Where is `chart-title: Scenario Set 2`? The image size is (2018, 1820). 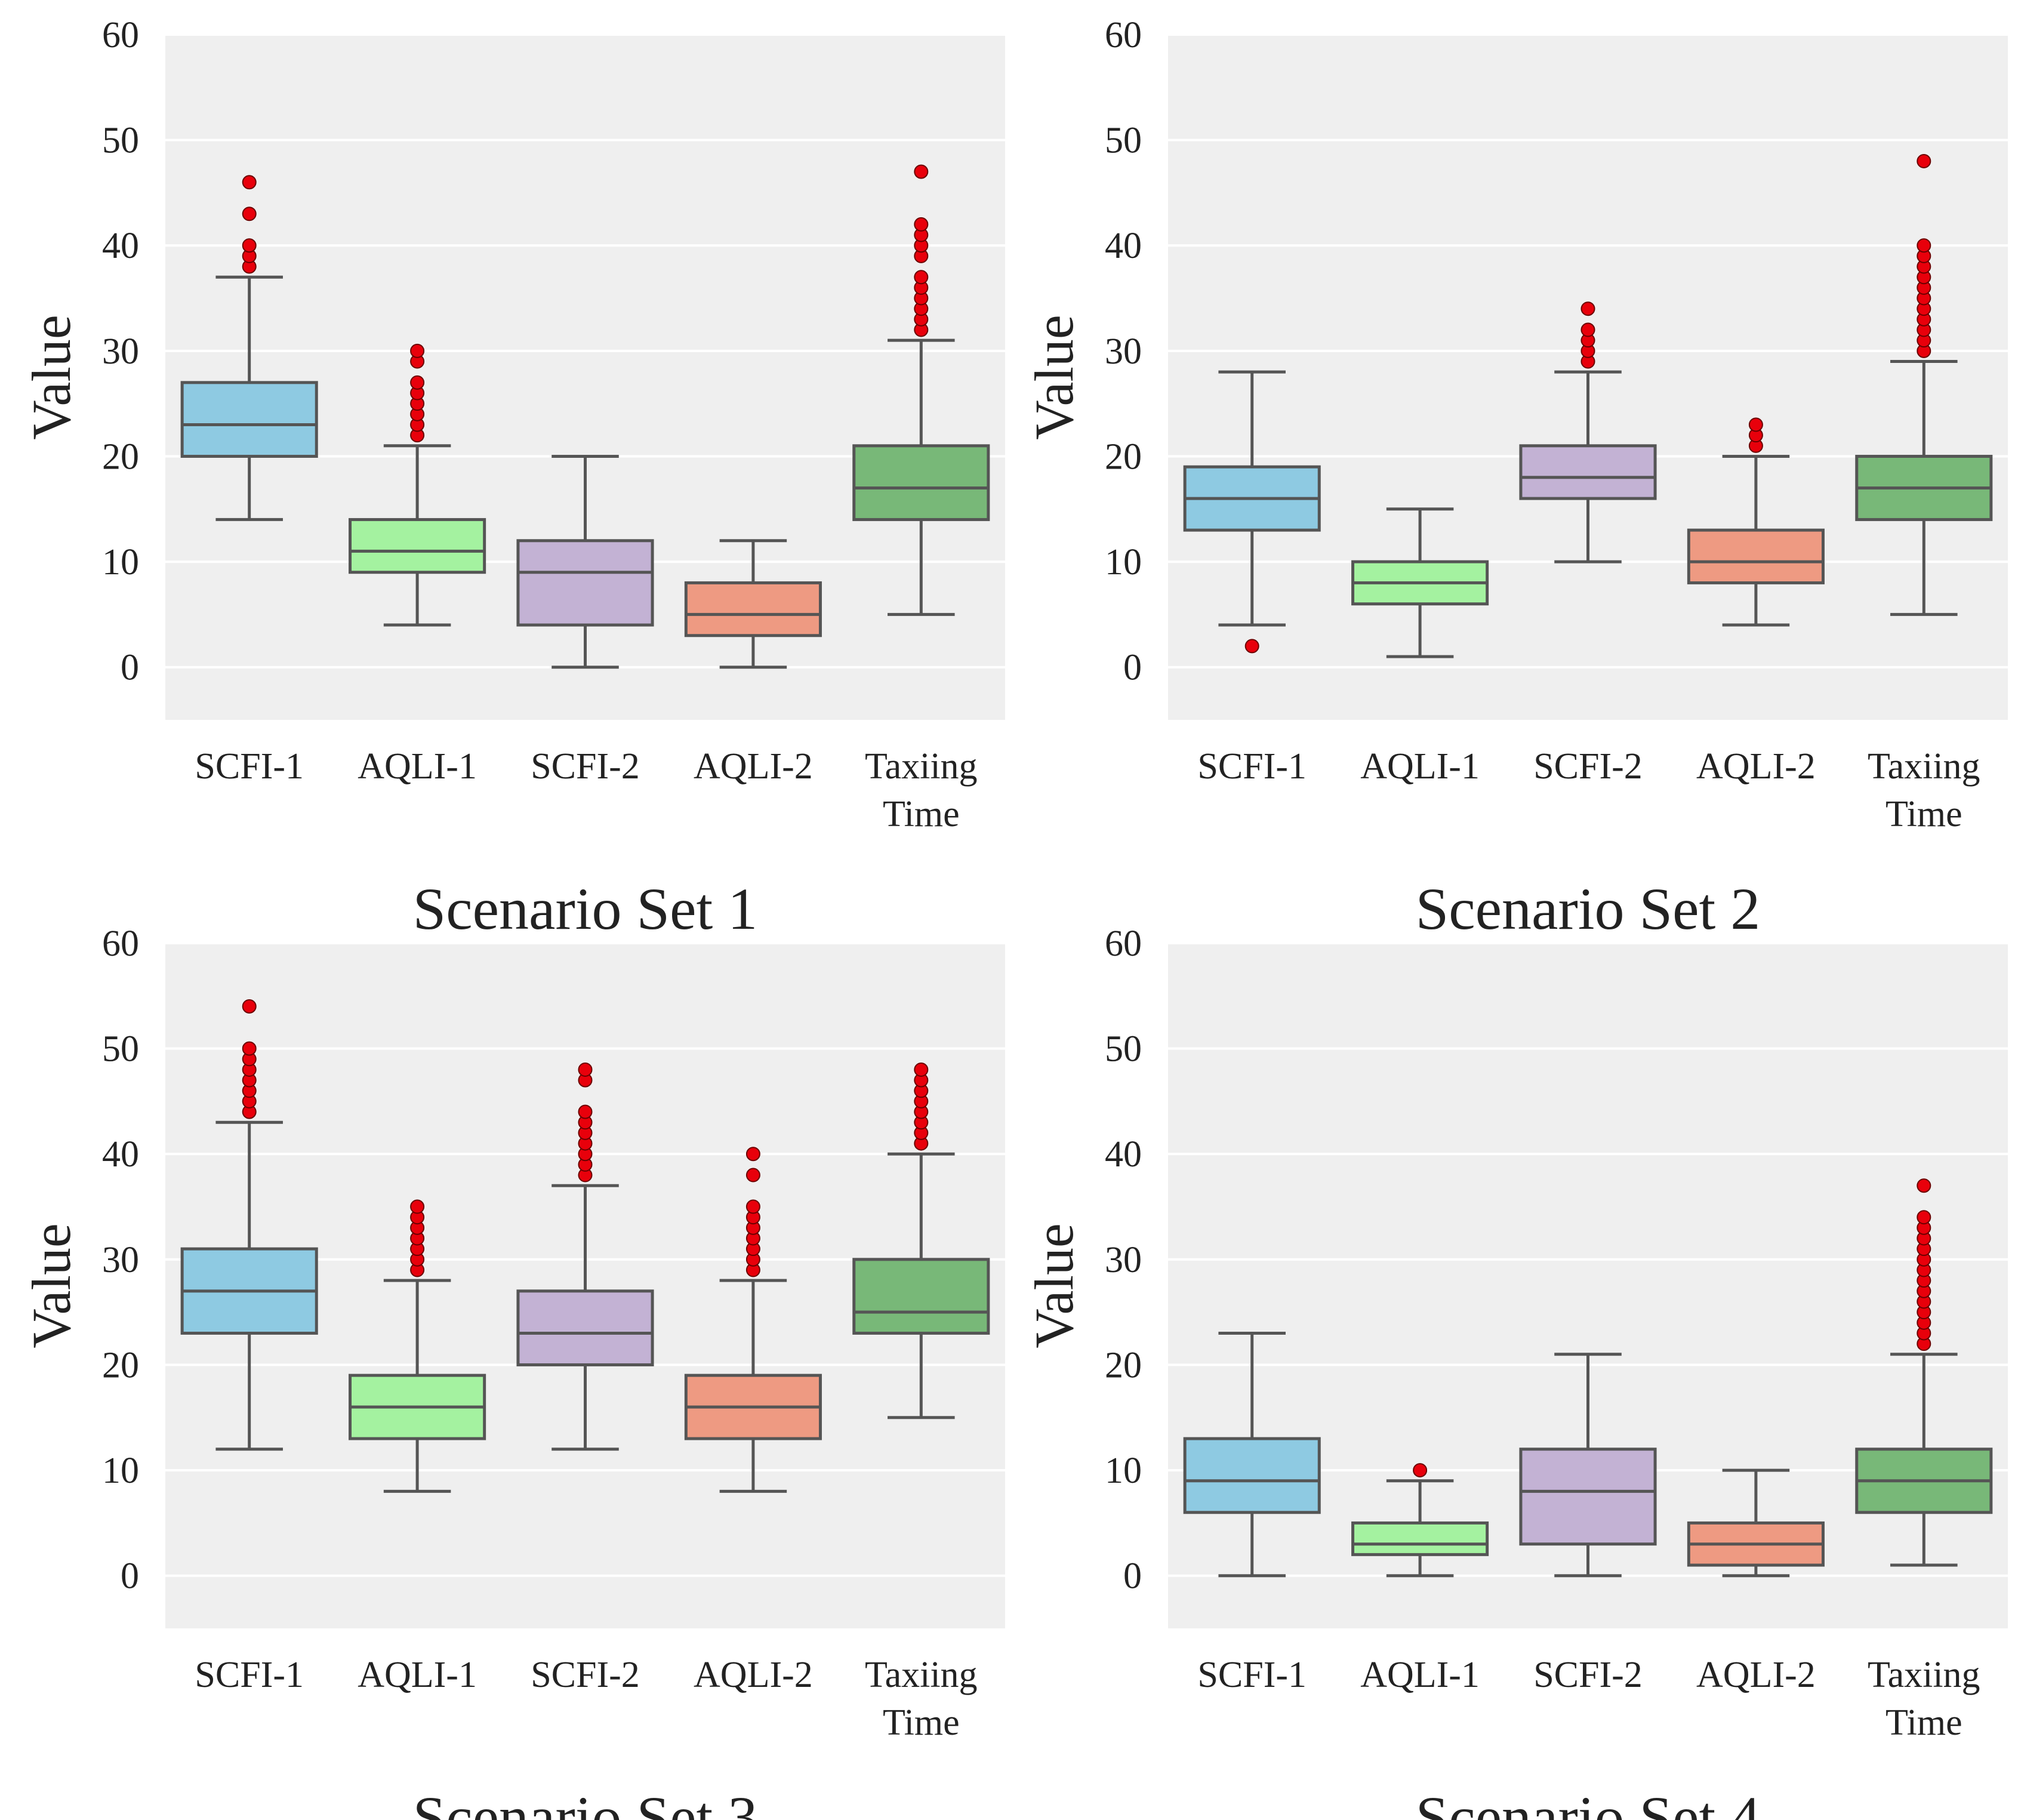 chart-title: Scenario Set 2 is located at coordinates (1588, 909).